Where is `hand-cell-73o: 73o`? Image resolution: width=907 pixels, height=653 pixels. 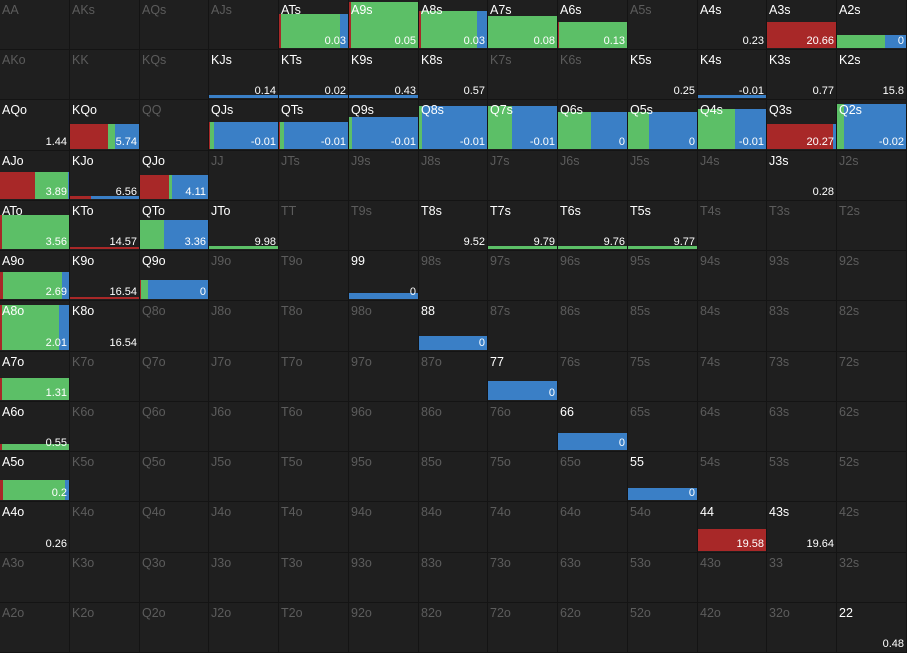 hand-cell-73o: 73o is located at coordinates (523, 578).